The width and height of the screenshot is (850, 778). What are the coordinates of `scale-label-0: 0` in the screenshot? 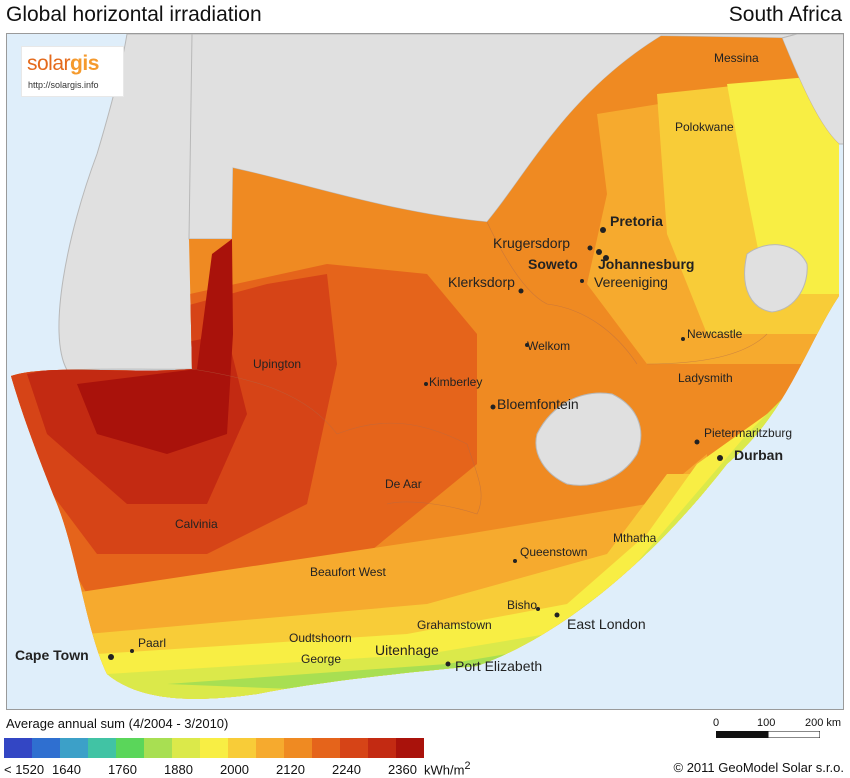 It's located at (716, 723).